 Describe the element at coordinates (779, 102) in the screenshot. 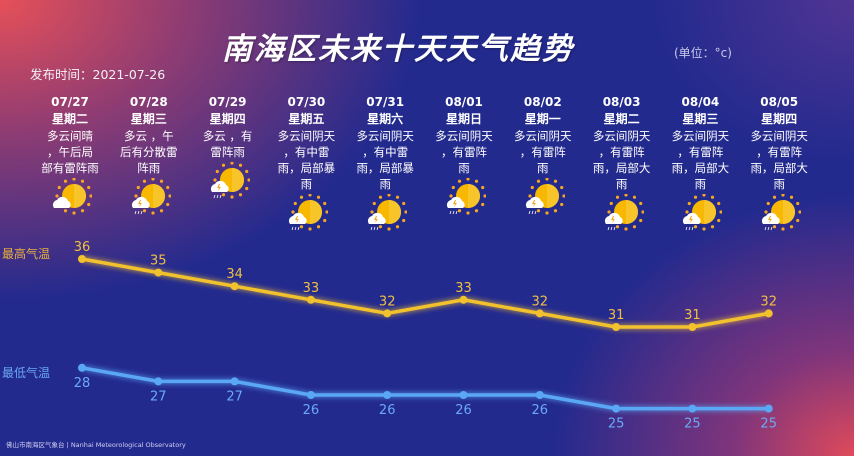

I see `day-date: 08/05` at that location.